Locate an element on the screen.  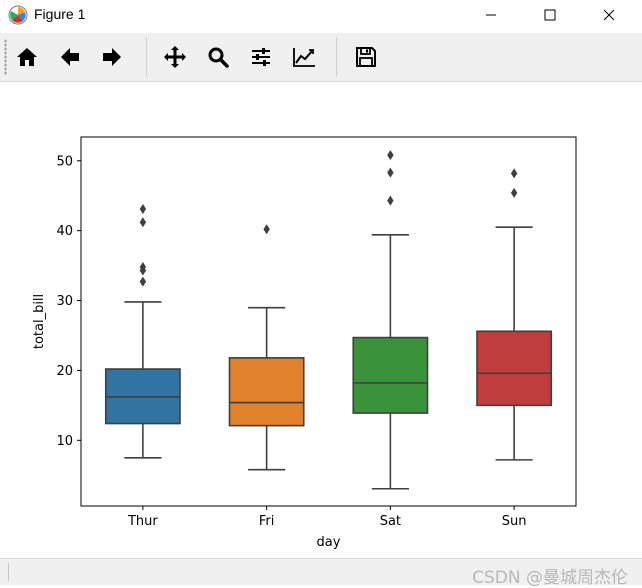
save-icon is located at coordinates (366, 57).